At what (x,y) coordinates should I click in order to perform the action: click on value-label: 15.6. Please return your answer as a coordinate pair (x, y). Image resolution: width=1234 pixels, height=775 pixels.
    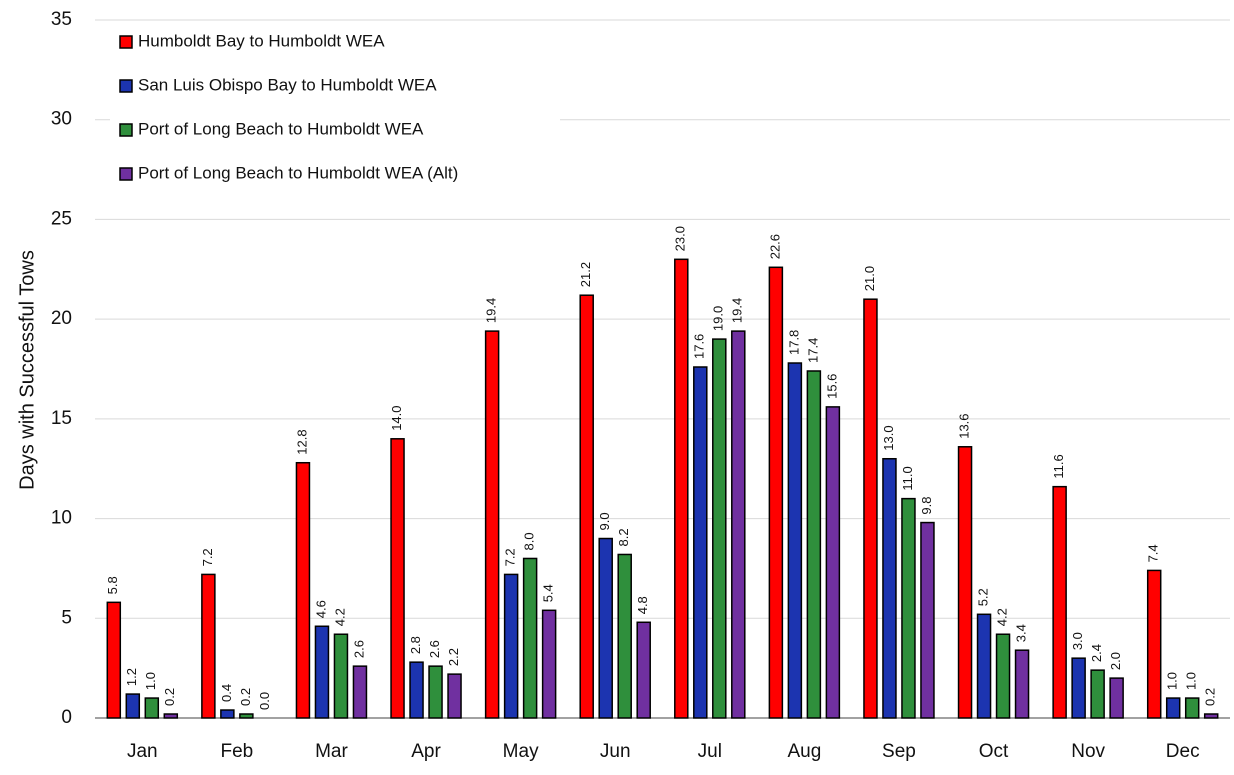
    Looking at the image, I should click on (831, 386).